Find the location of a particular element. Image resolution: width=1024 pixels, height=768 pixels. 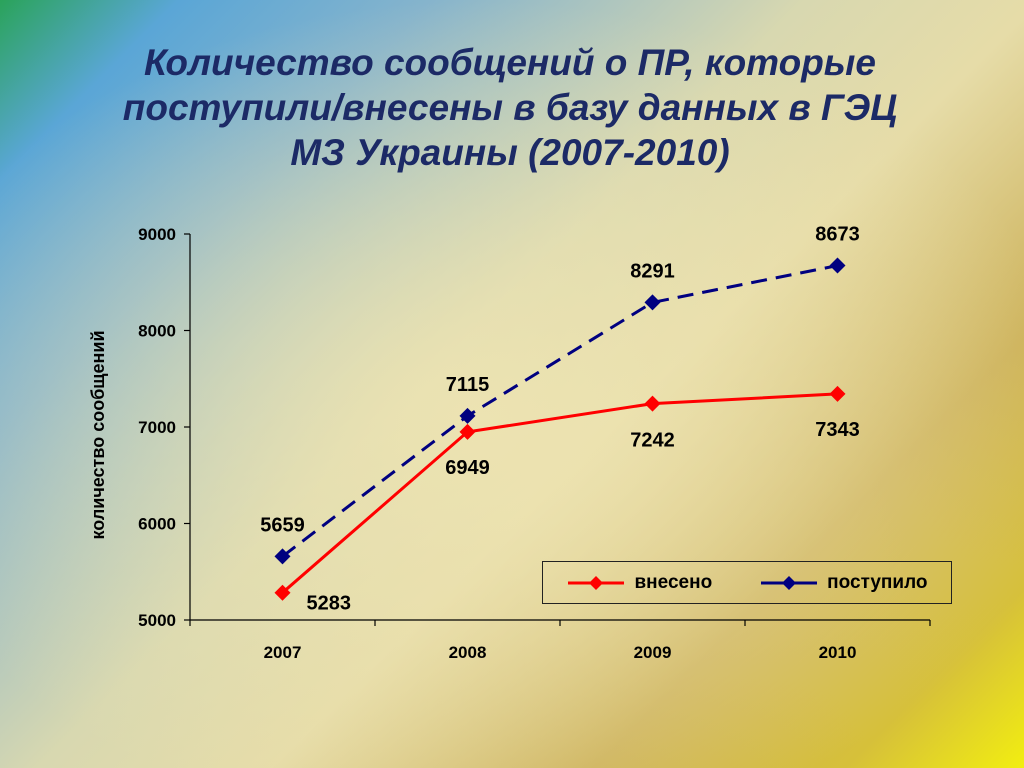

legend-label-vneseno: внесено is located at coordinates (673, 582).